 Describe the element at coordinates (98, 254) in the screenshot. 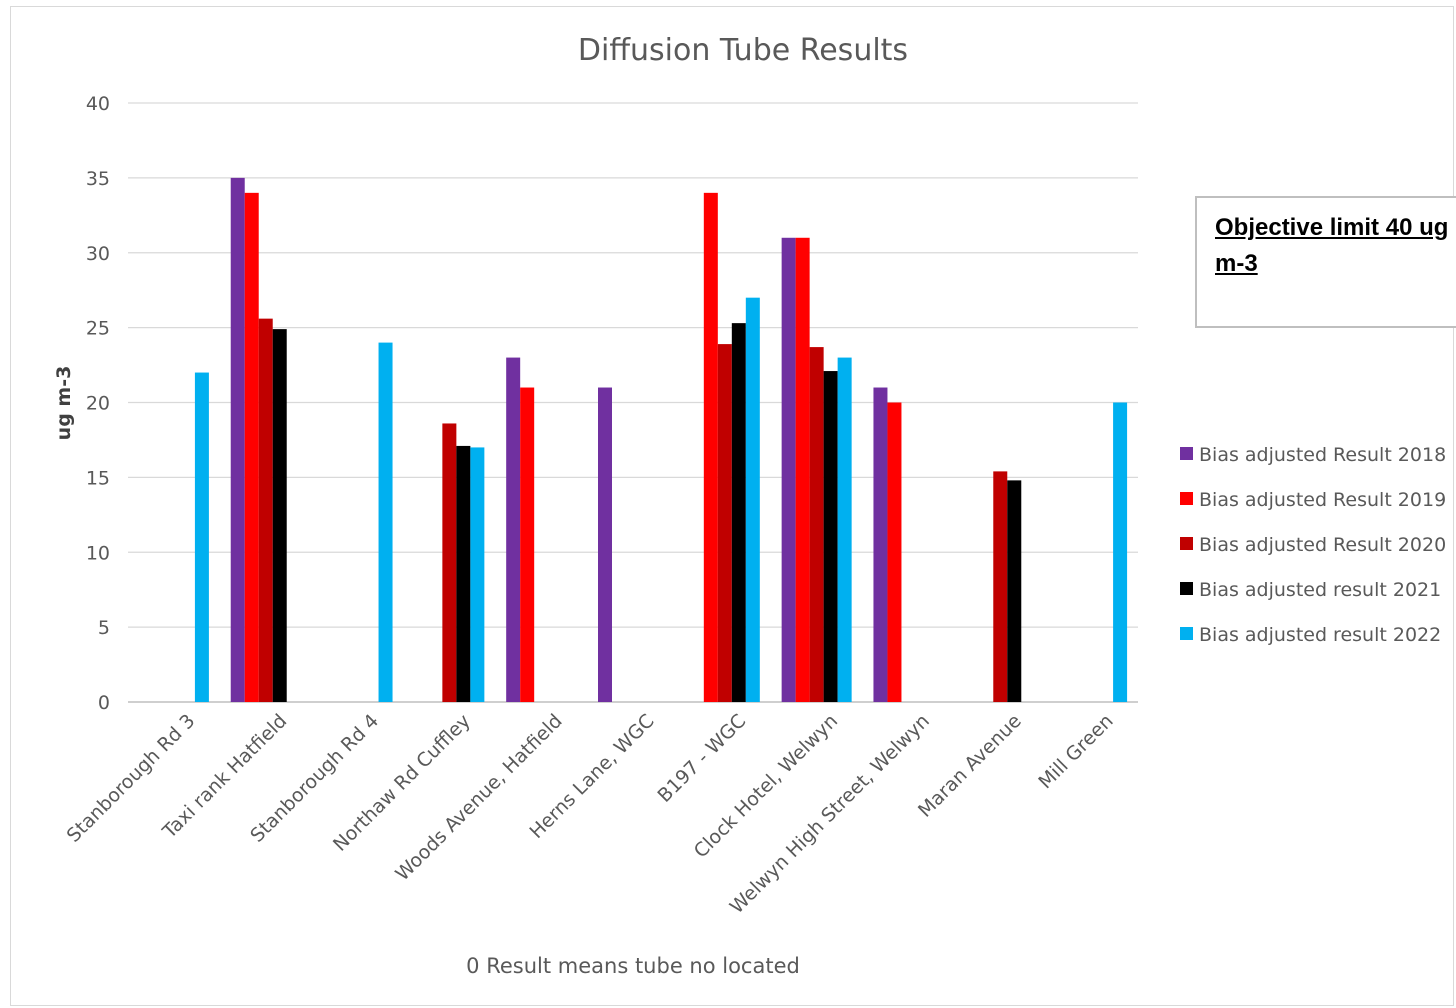

I see `y-tick-label: 30` at that location.